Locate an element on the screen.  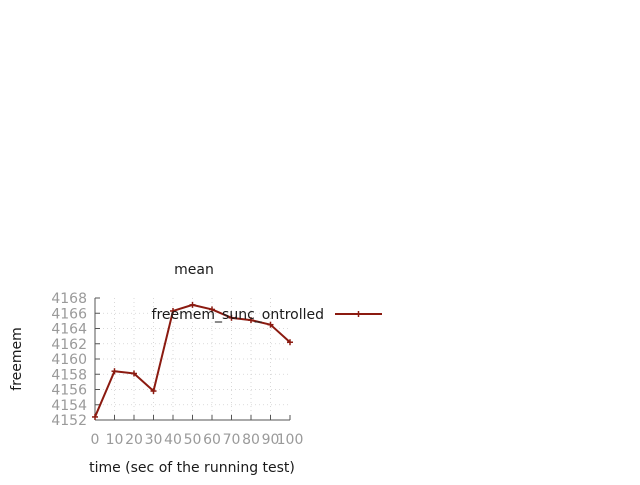
y-tick-label: 4156 is located at coordinates (69, 391).